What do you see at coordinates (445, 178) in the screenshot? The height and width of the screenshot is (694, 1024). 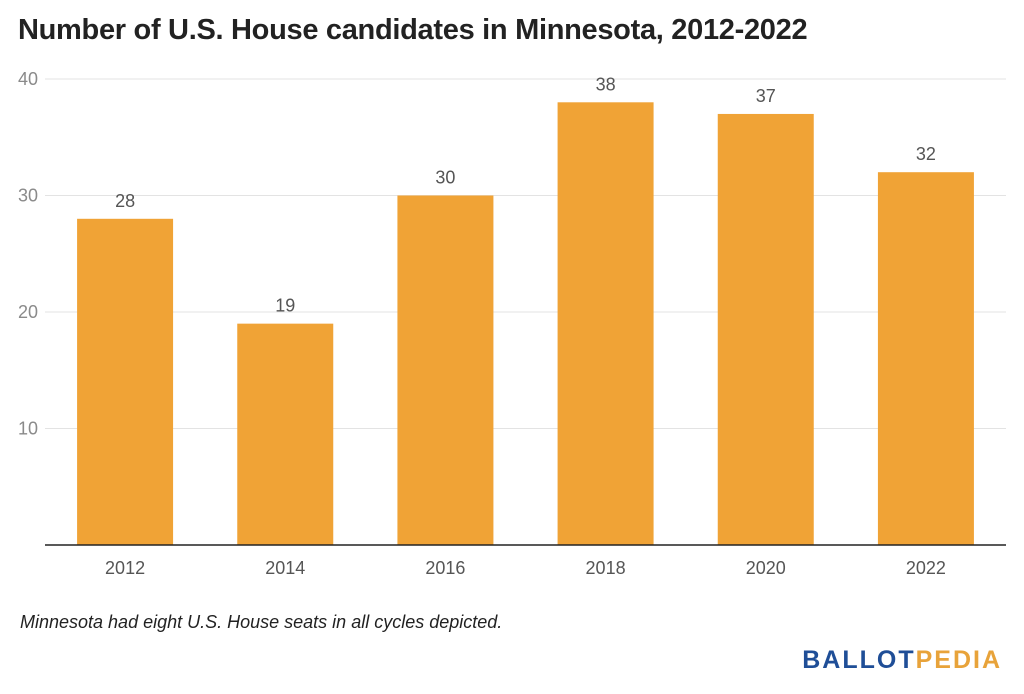 I see `data-label: 30` at bounding box center [445, 178].